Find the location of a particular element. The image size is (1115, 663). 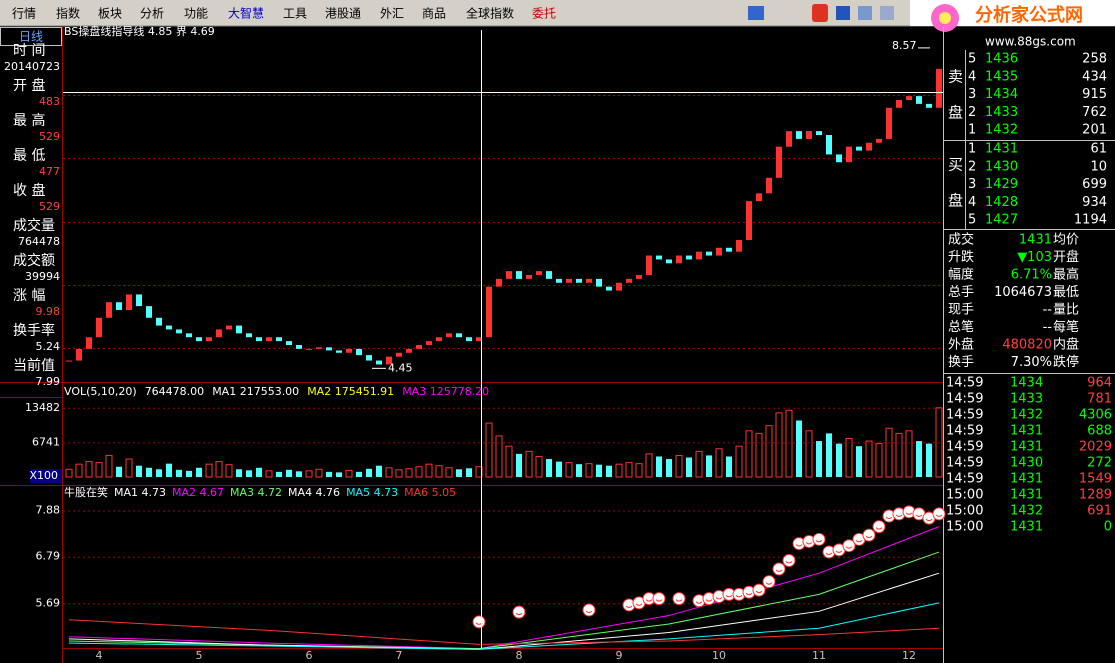

menu-item: 商品 is located at coordinates (434, 13).